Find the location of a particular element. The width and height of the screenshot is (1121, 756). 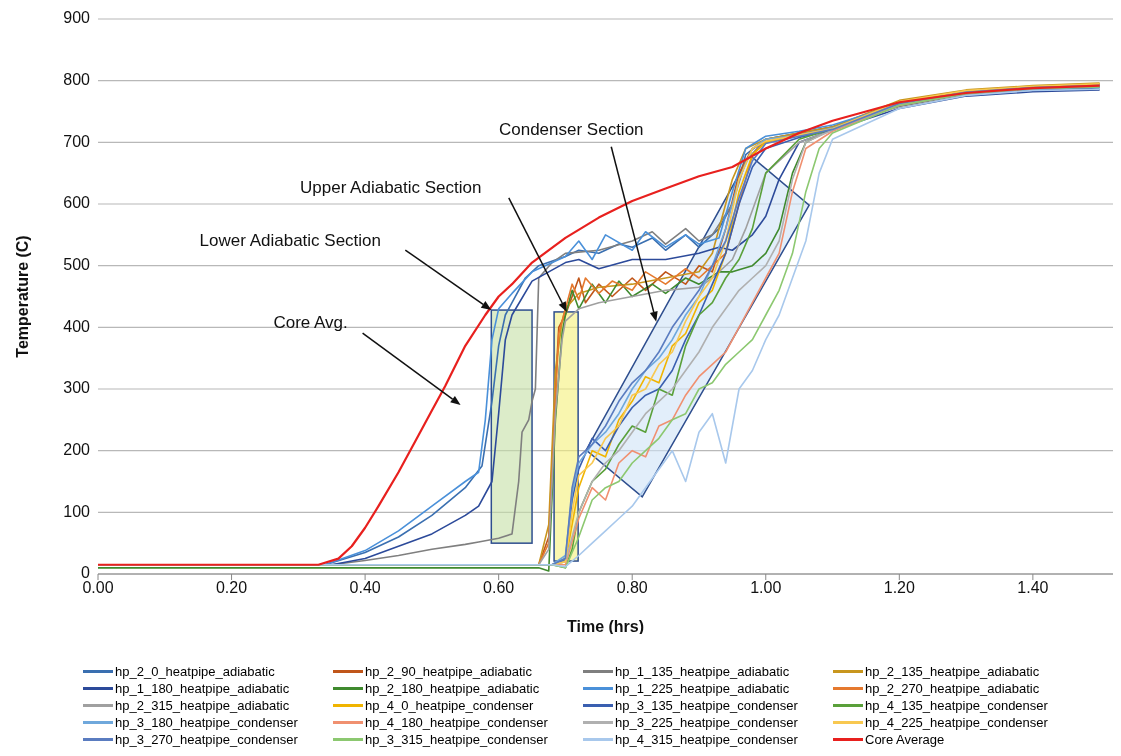

y-tick-label: 400 is located at coordinates (77, 326).